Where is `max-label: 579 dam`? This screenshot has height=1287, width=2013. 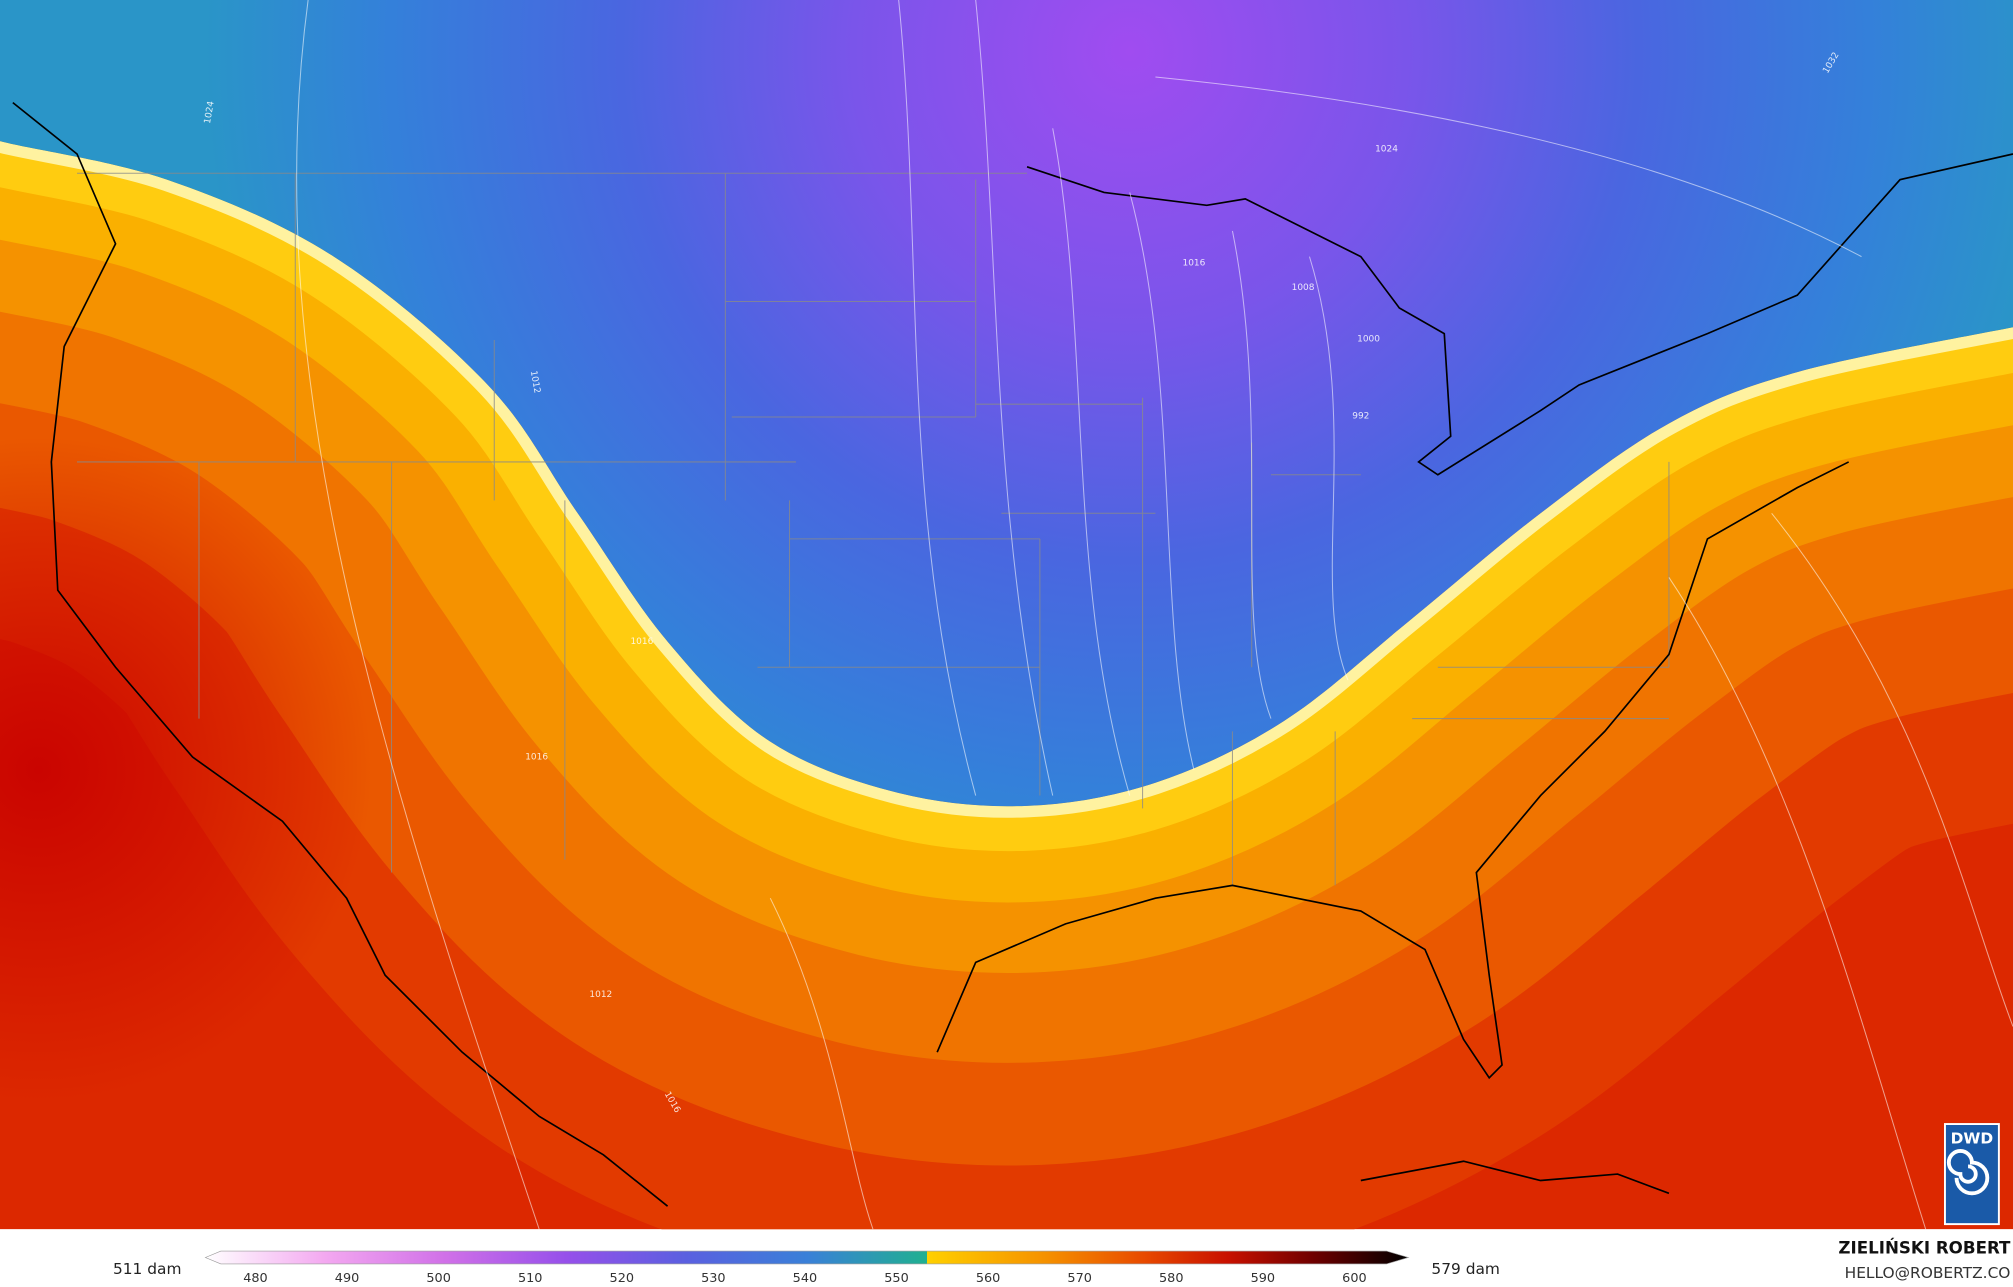 max-label: 579 dam is located at coordinates (1465, 1269).